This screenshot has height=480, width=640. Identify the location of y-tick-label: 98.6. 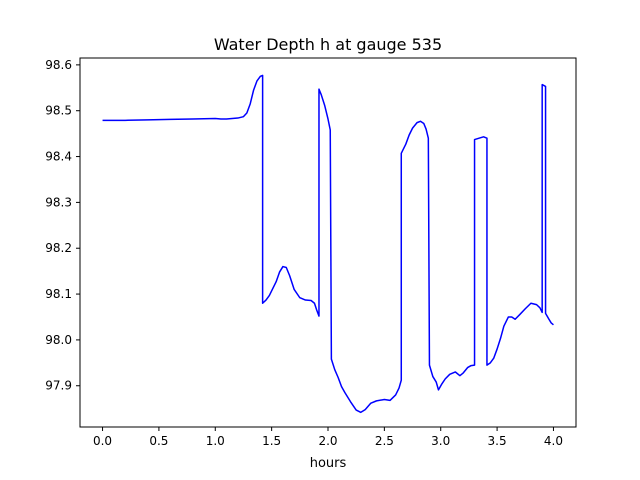
(58, 65).